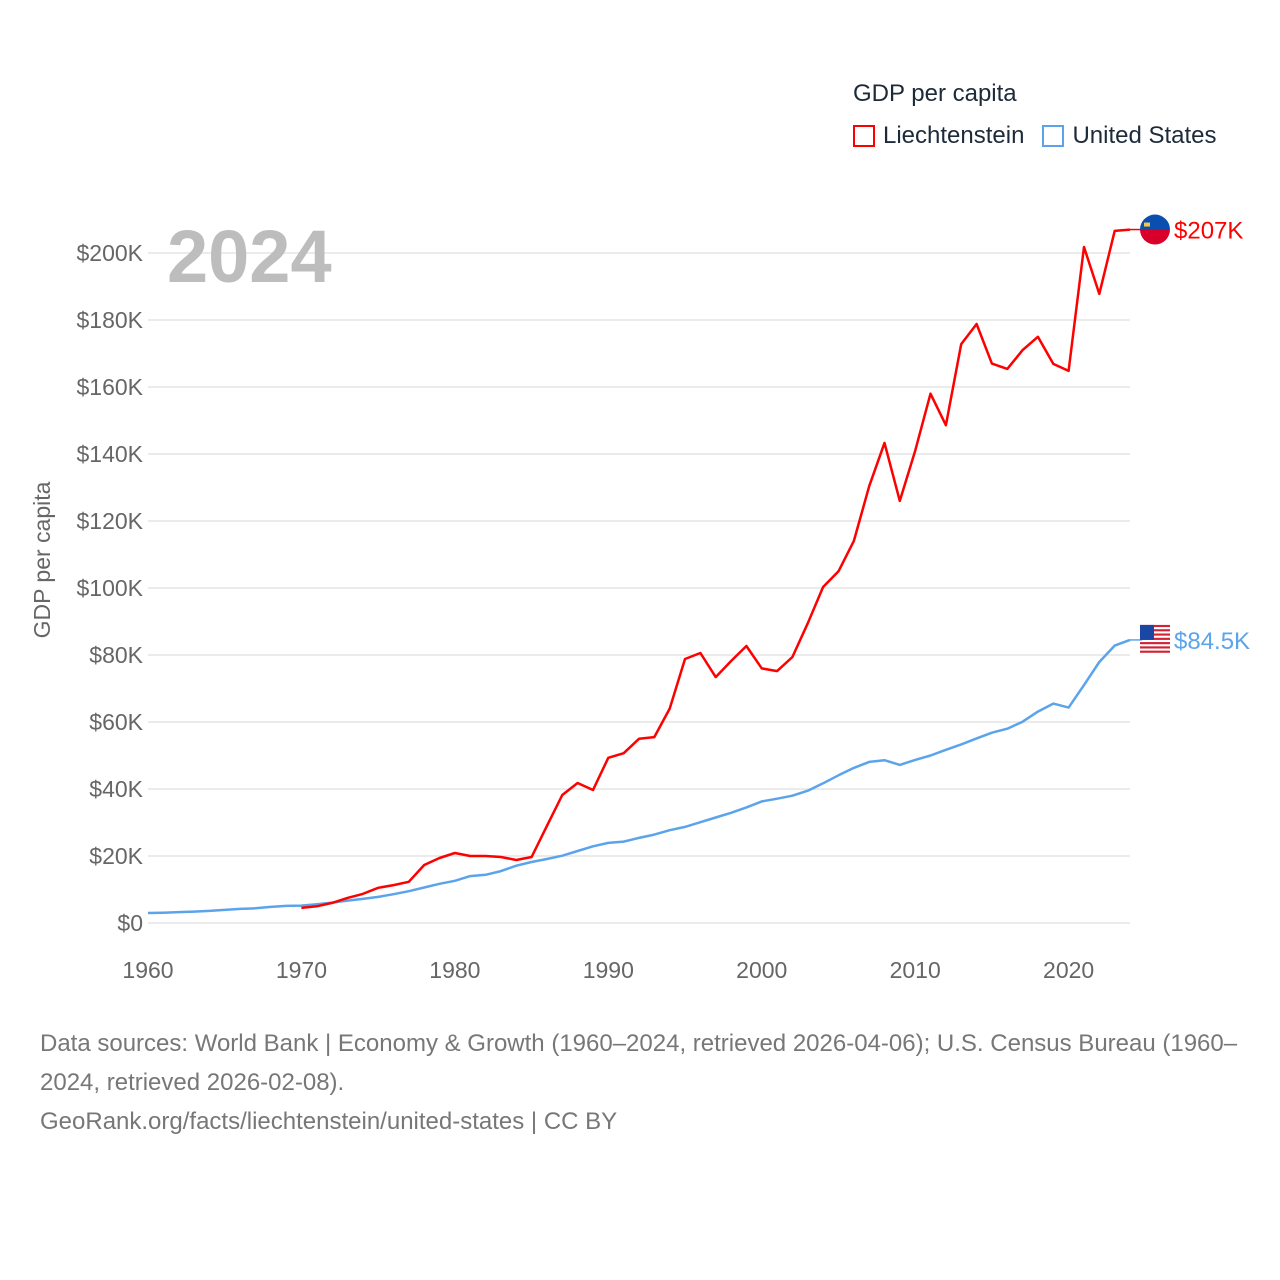 The image size is (1280, 1280). Describe the element at coordinates (1147, 224) in the screenshot. I see `crown-icon` at that location.